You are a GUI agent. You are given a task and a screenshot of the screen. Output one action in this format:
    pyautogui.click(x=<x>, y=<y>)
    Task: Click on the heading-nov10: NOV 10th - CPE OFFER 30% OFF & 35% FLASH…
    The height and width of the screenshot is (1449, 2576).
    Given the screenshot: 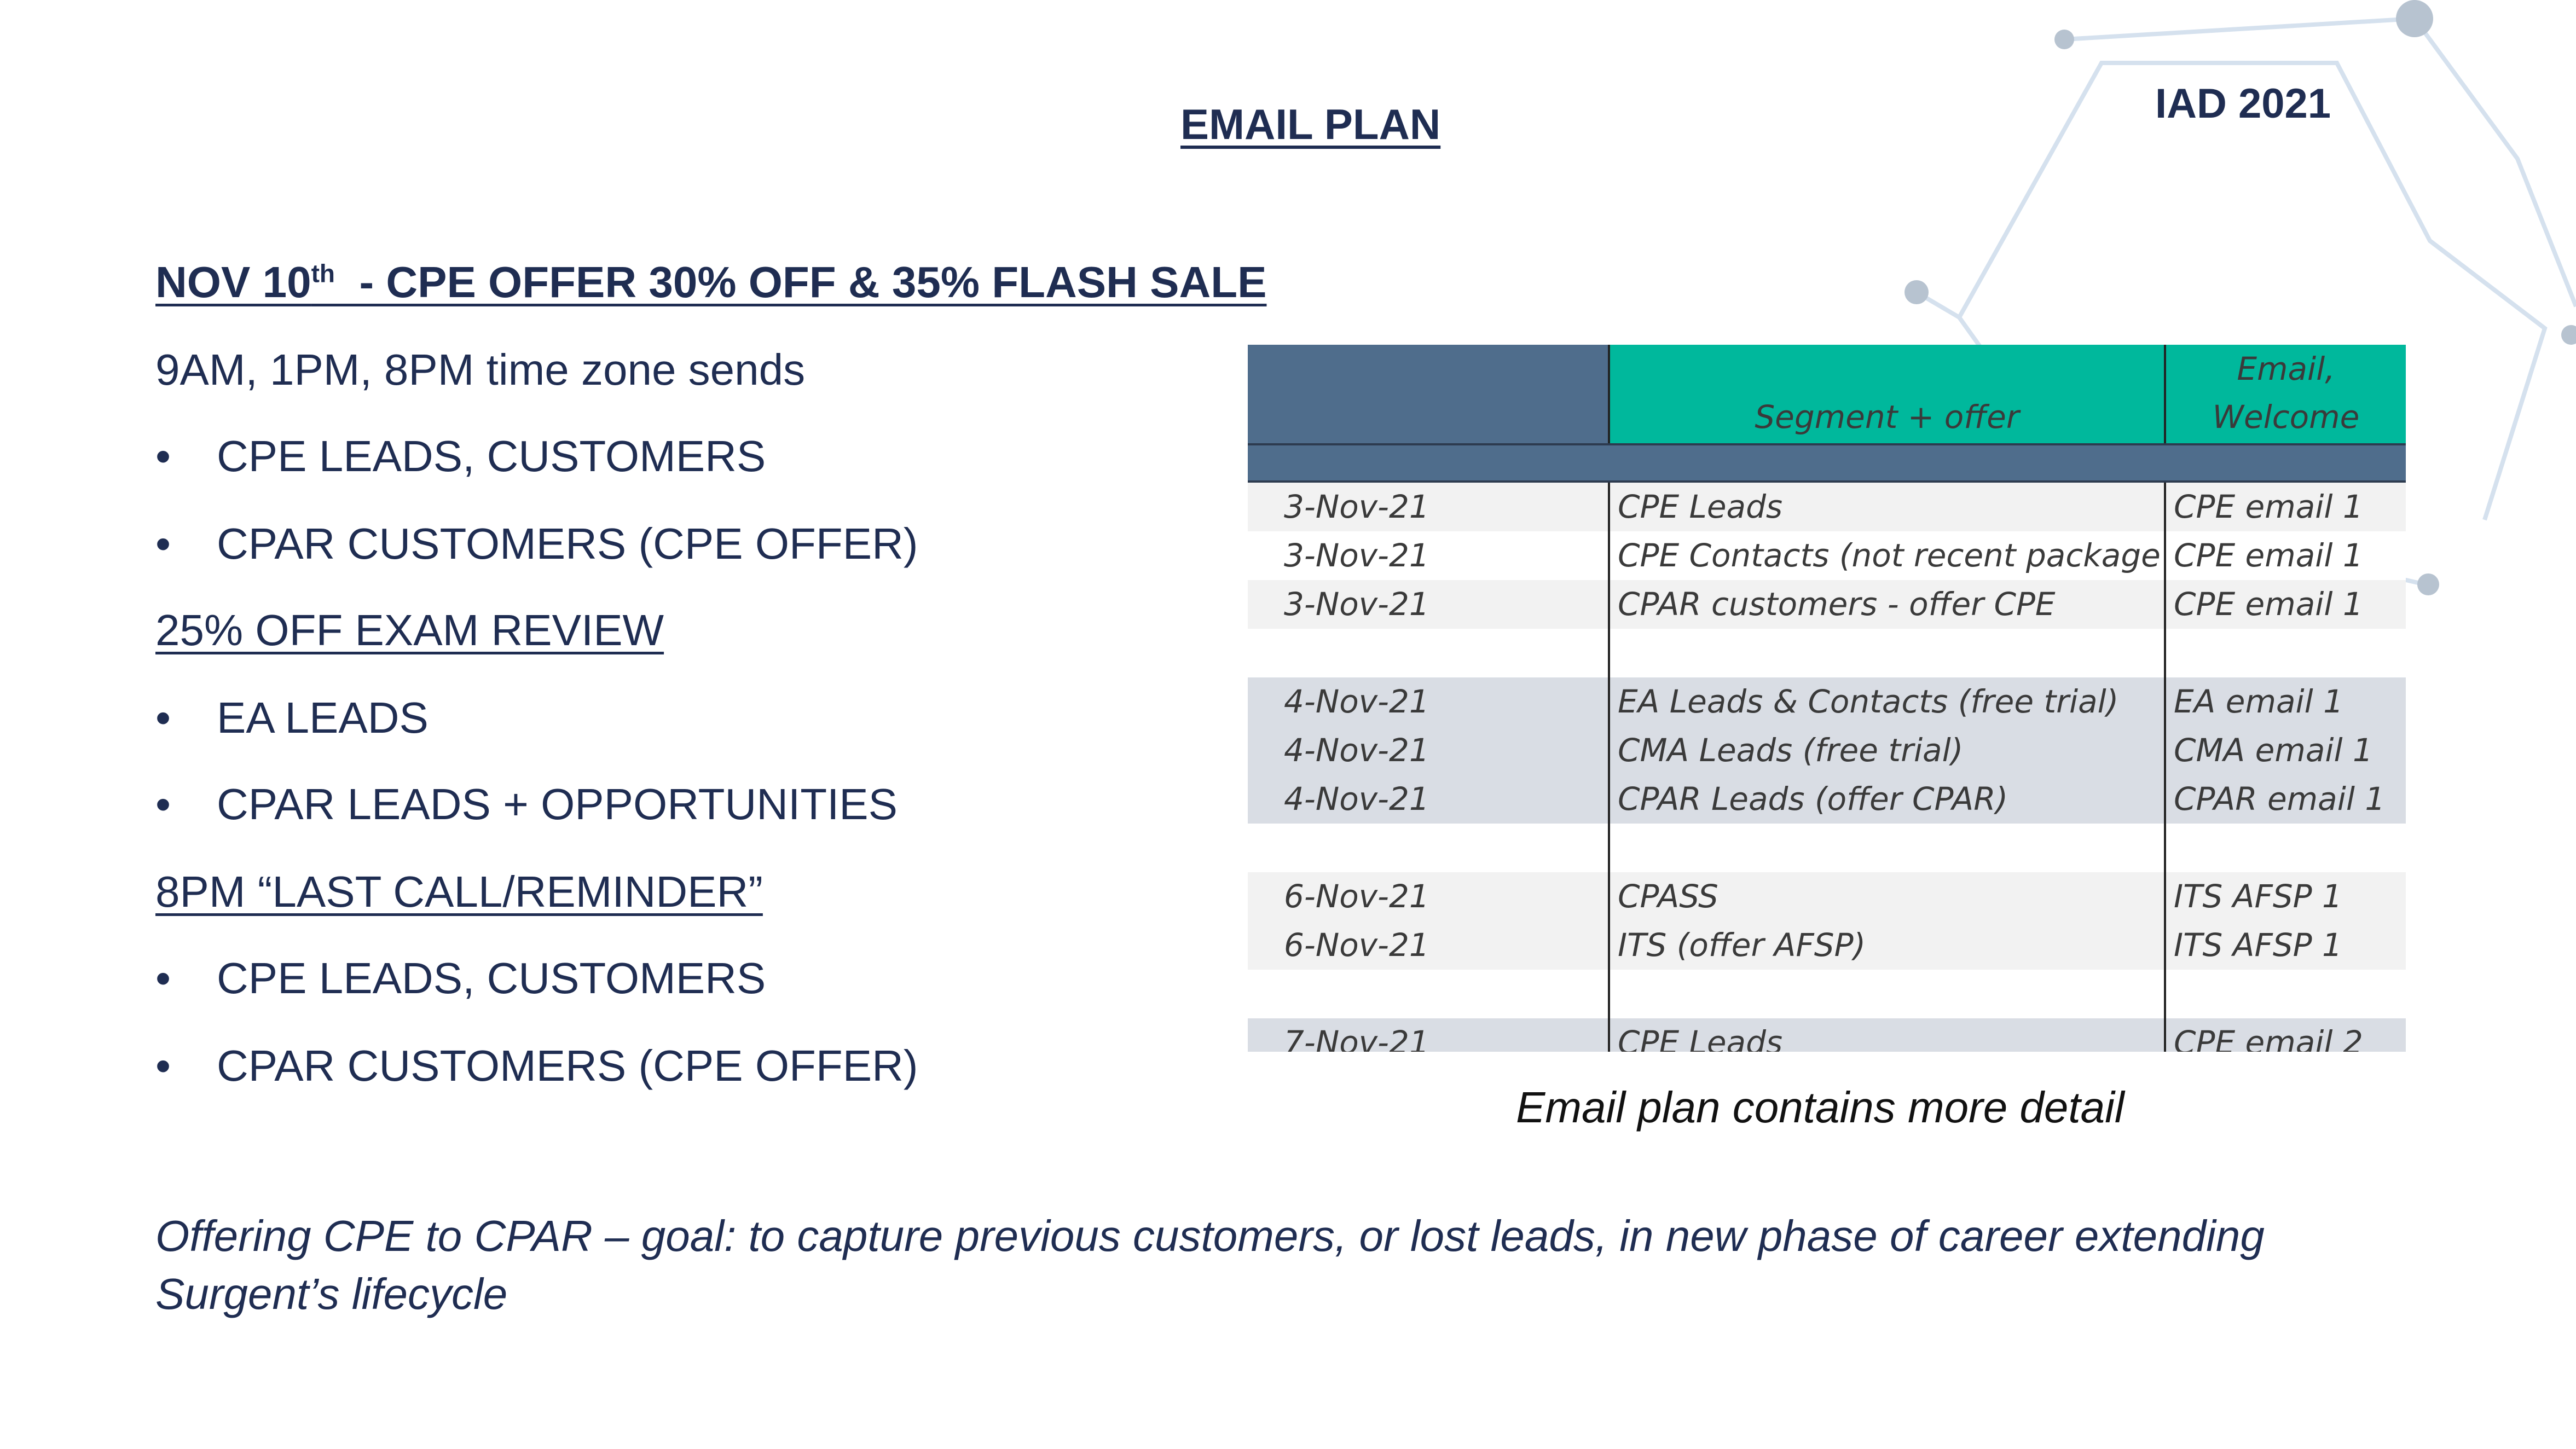 What is the action you would take?
    pyautogui.click(x=710, y=283)
    